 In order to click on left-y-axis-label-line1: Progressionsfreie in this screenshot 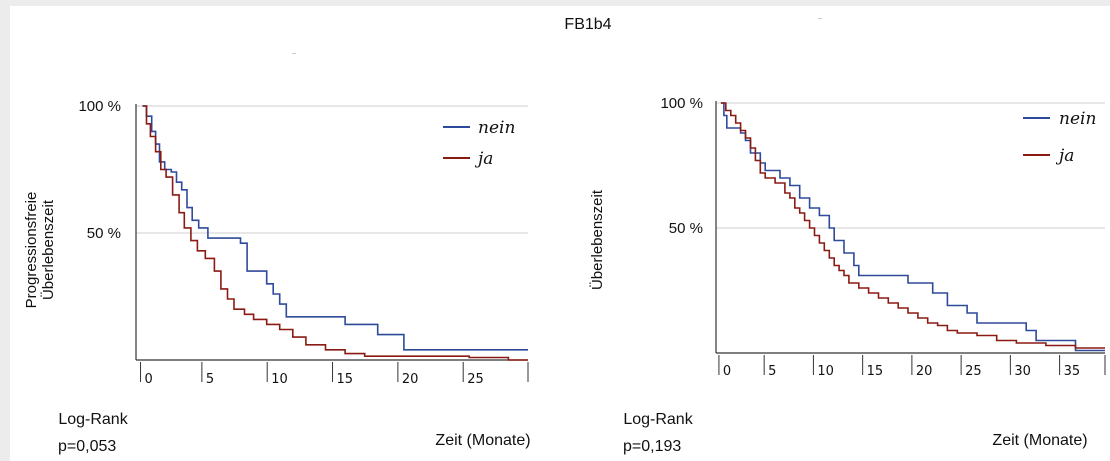, I will do `click(31, 250)`.